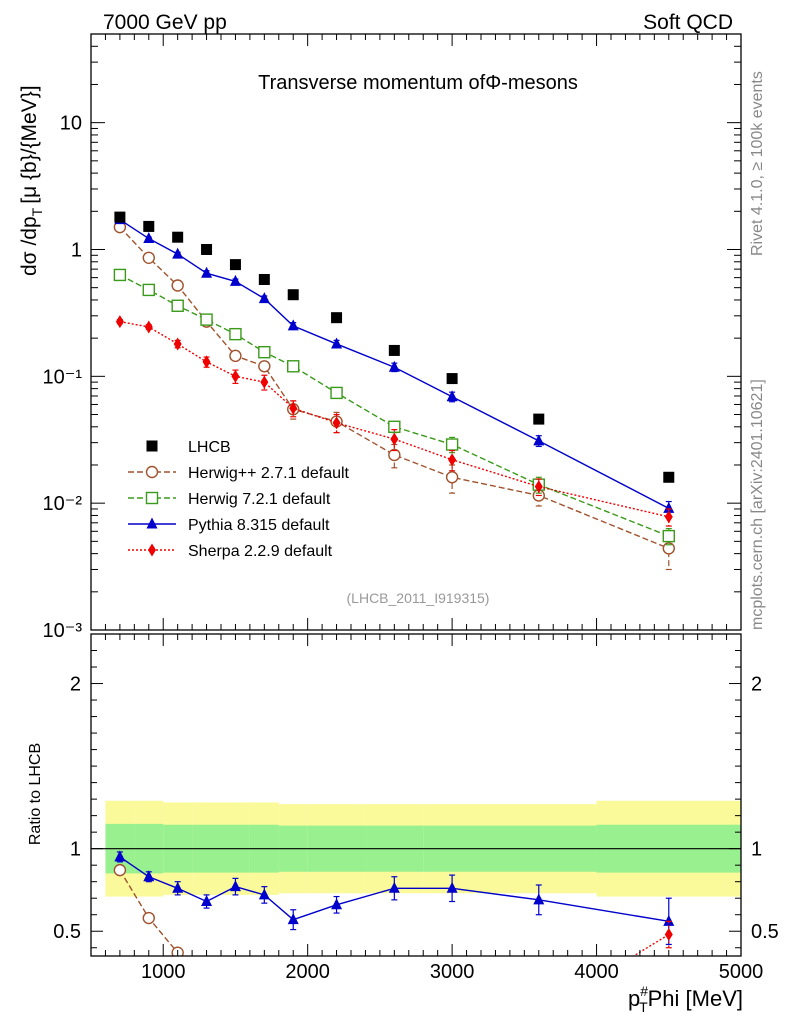 Image resolution: width=786 pixels, height=1024 pixels. Describe the element at coordinates (165, 22) in the screenshot. I see `header-left: 7000 GeV pp` at that location.